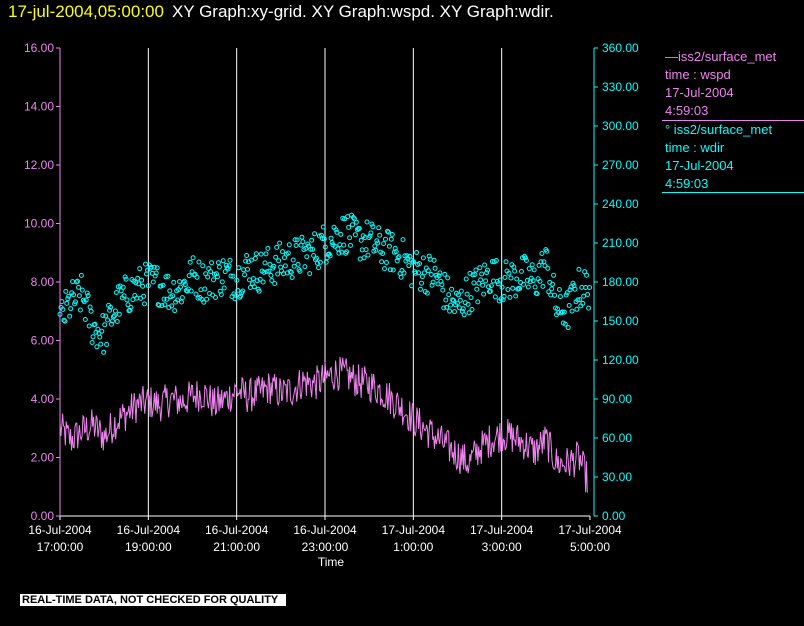 The height and width of the screenshot is (626, 804). I want to click on x-tick-label-date: 17-Jul-2004, so click(414, 530).